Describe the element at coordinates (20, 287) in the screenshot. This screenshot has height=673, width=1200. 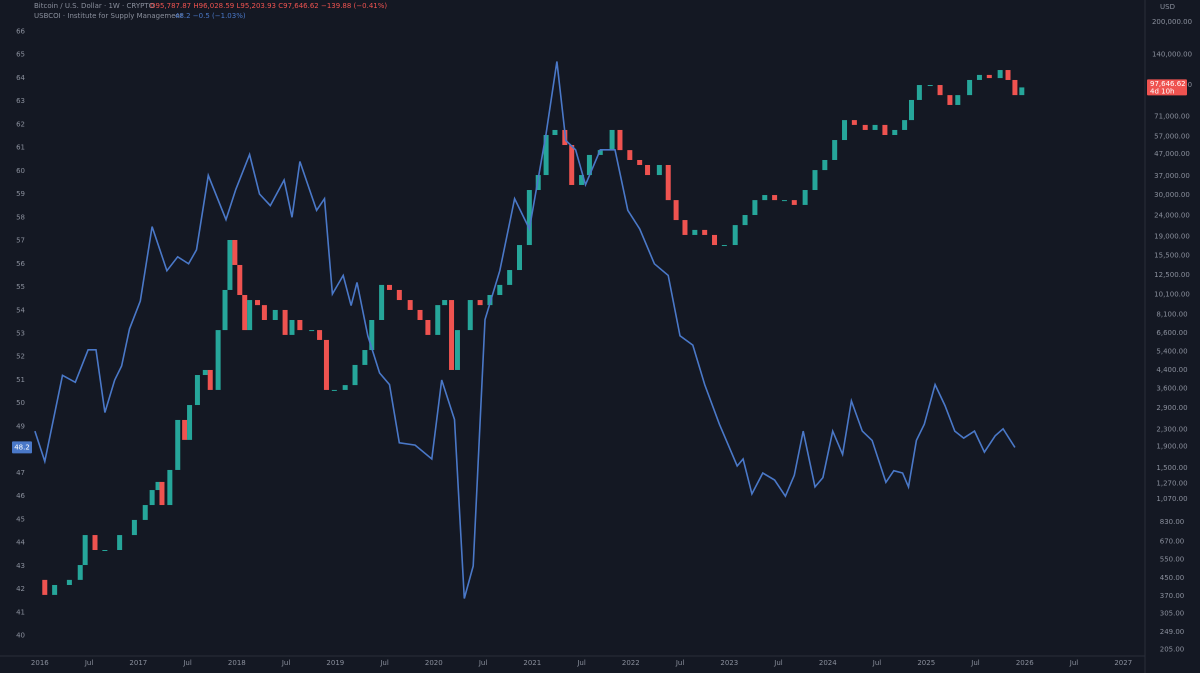
I see `y-tick-label: 55` at that location.